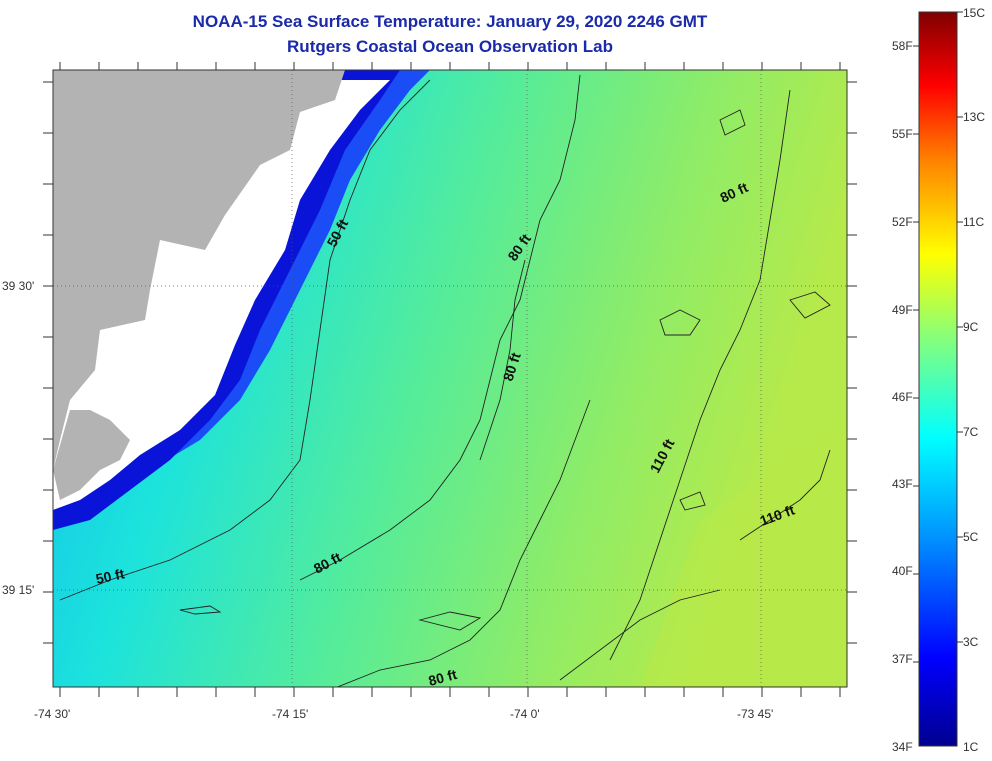  What do you see at coordinates (971, 327) in the screenshot?
I see `colorbar-c-label: 9C` at bounding box center [971, 327].